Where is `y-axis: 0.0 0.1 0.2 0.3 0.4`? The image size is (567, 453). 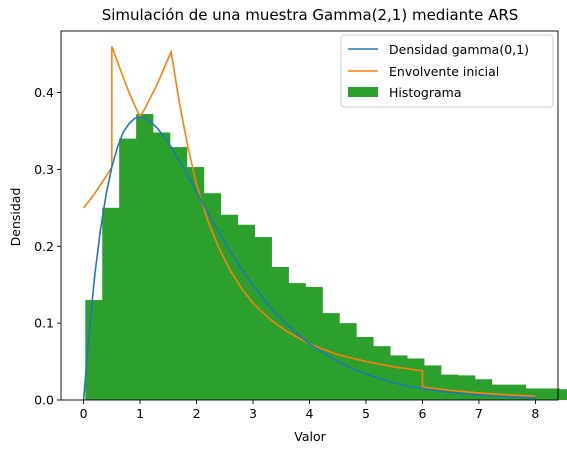 y-axis: 0.0 0.1 0.2 0.3 0.4 is located at coordinates (47, 246).